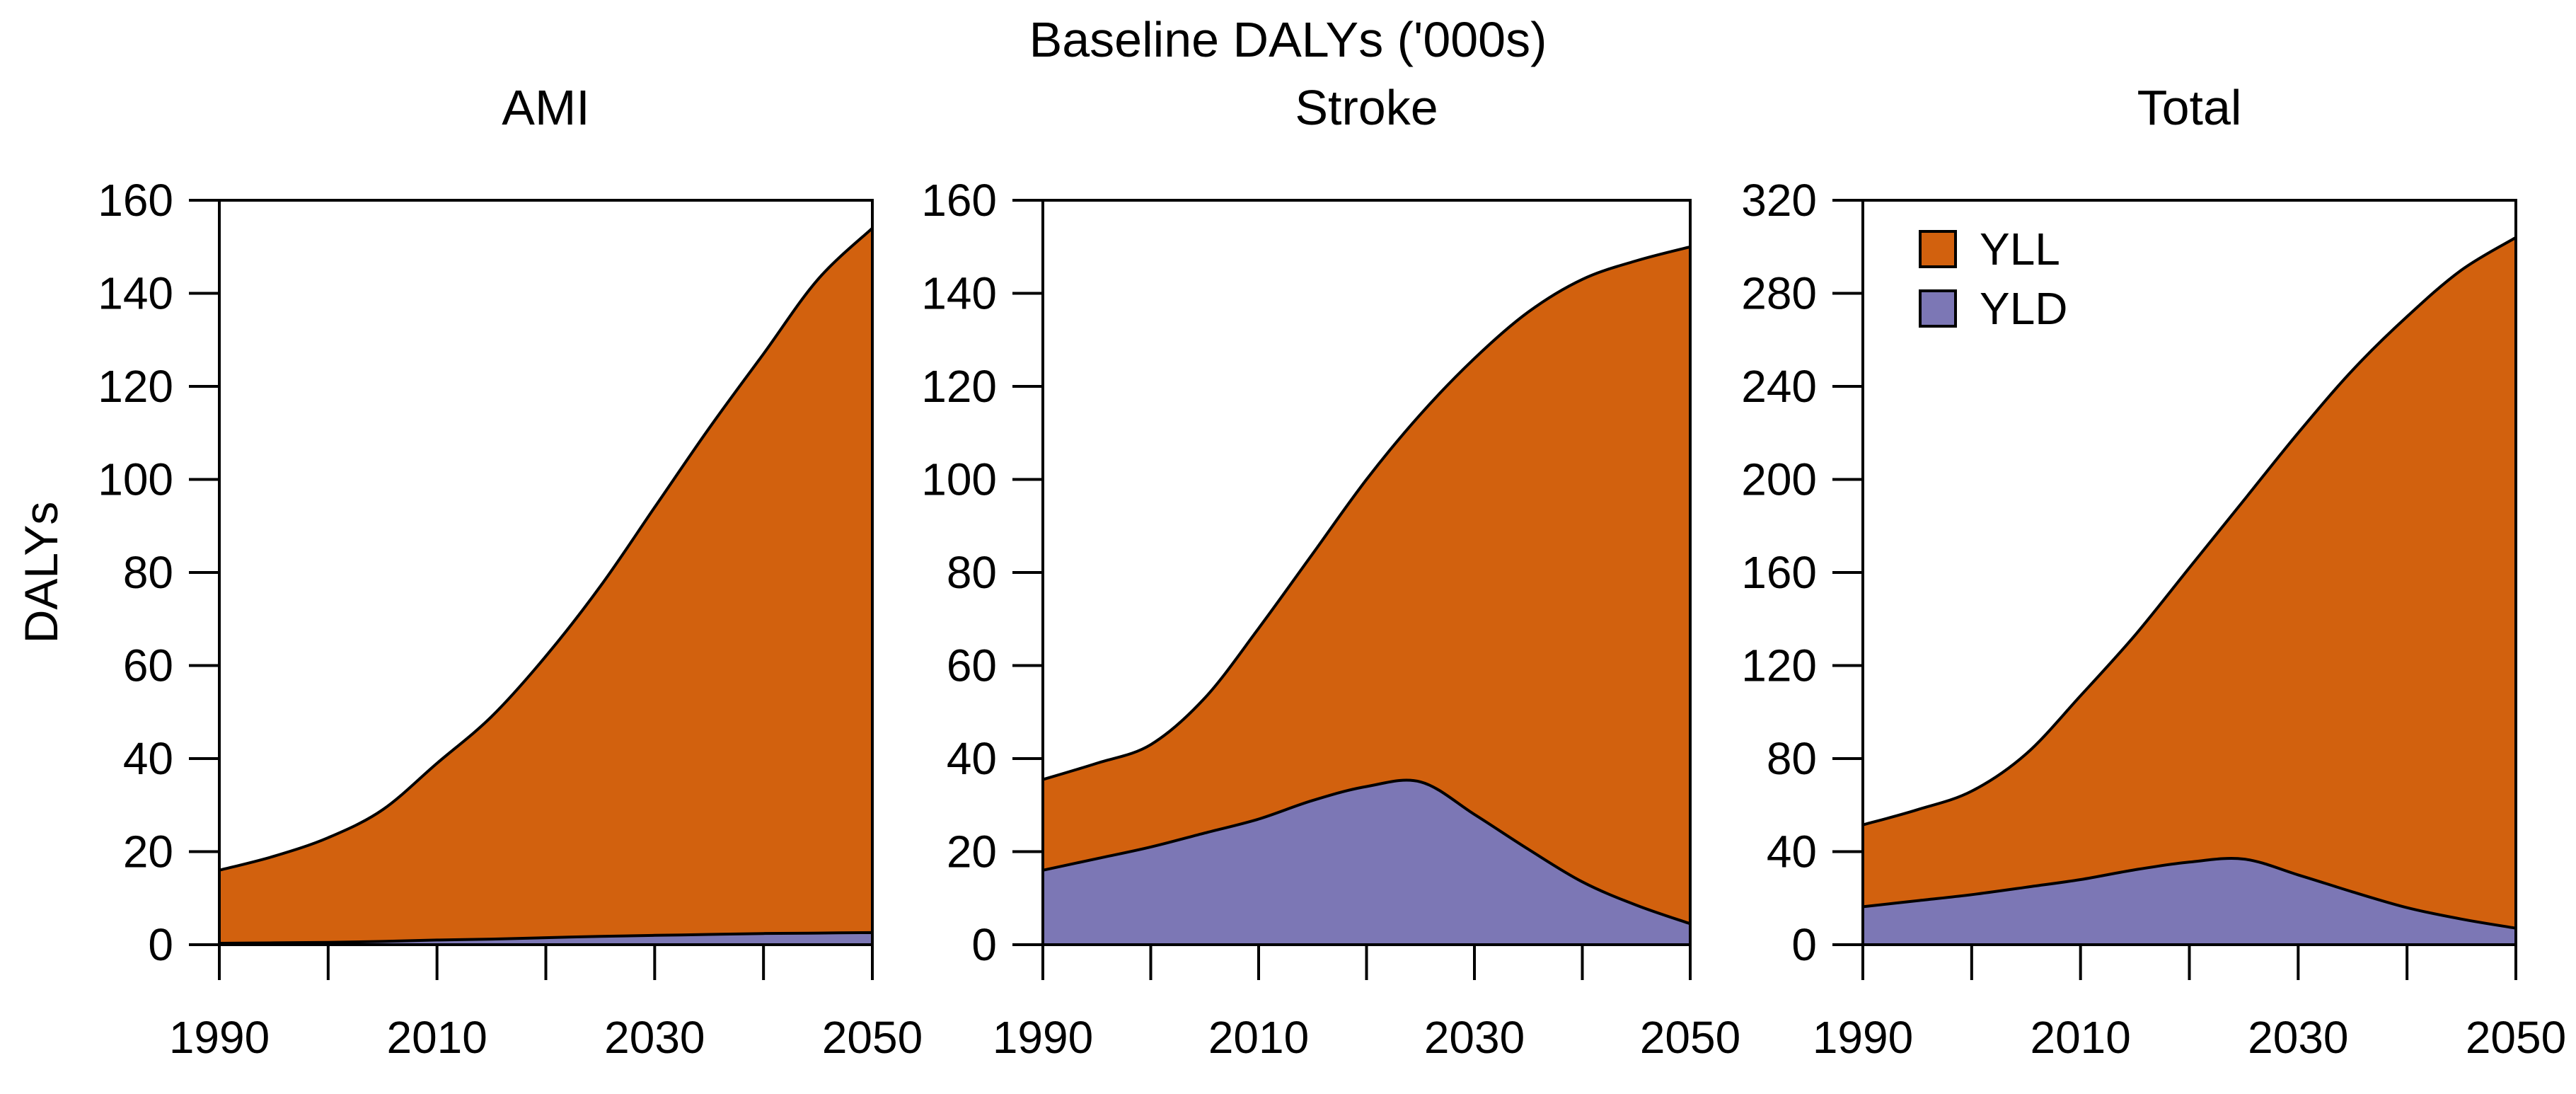 The width and height of the screenshot is (2576, 1094). I want to click on figure-title: Baseline DALYs ('000s), so click(1288, 39).